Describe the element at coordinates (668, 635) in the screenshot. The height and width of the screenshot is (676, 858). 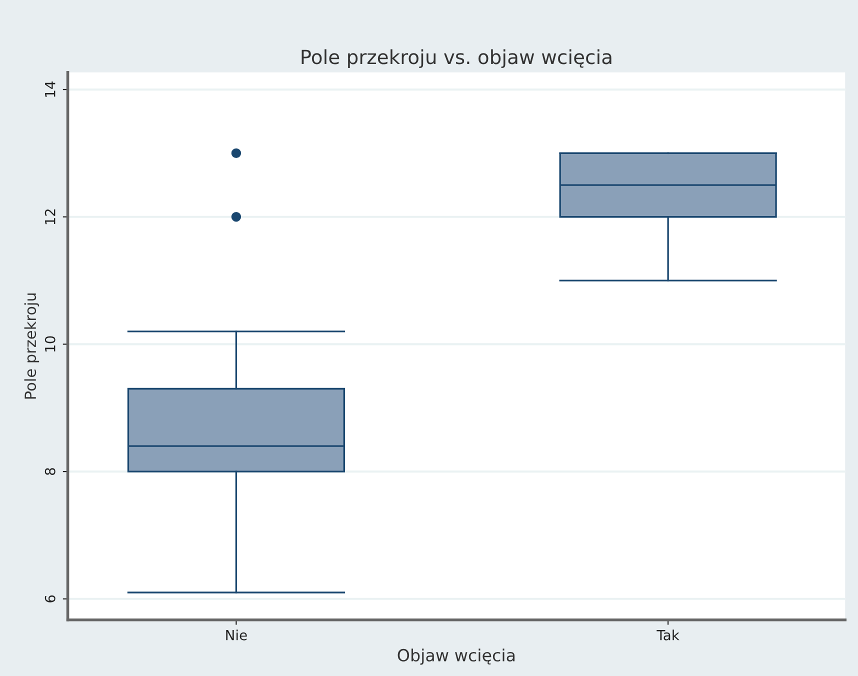
I see `x-tick-label: Tak` at that location.